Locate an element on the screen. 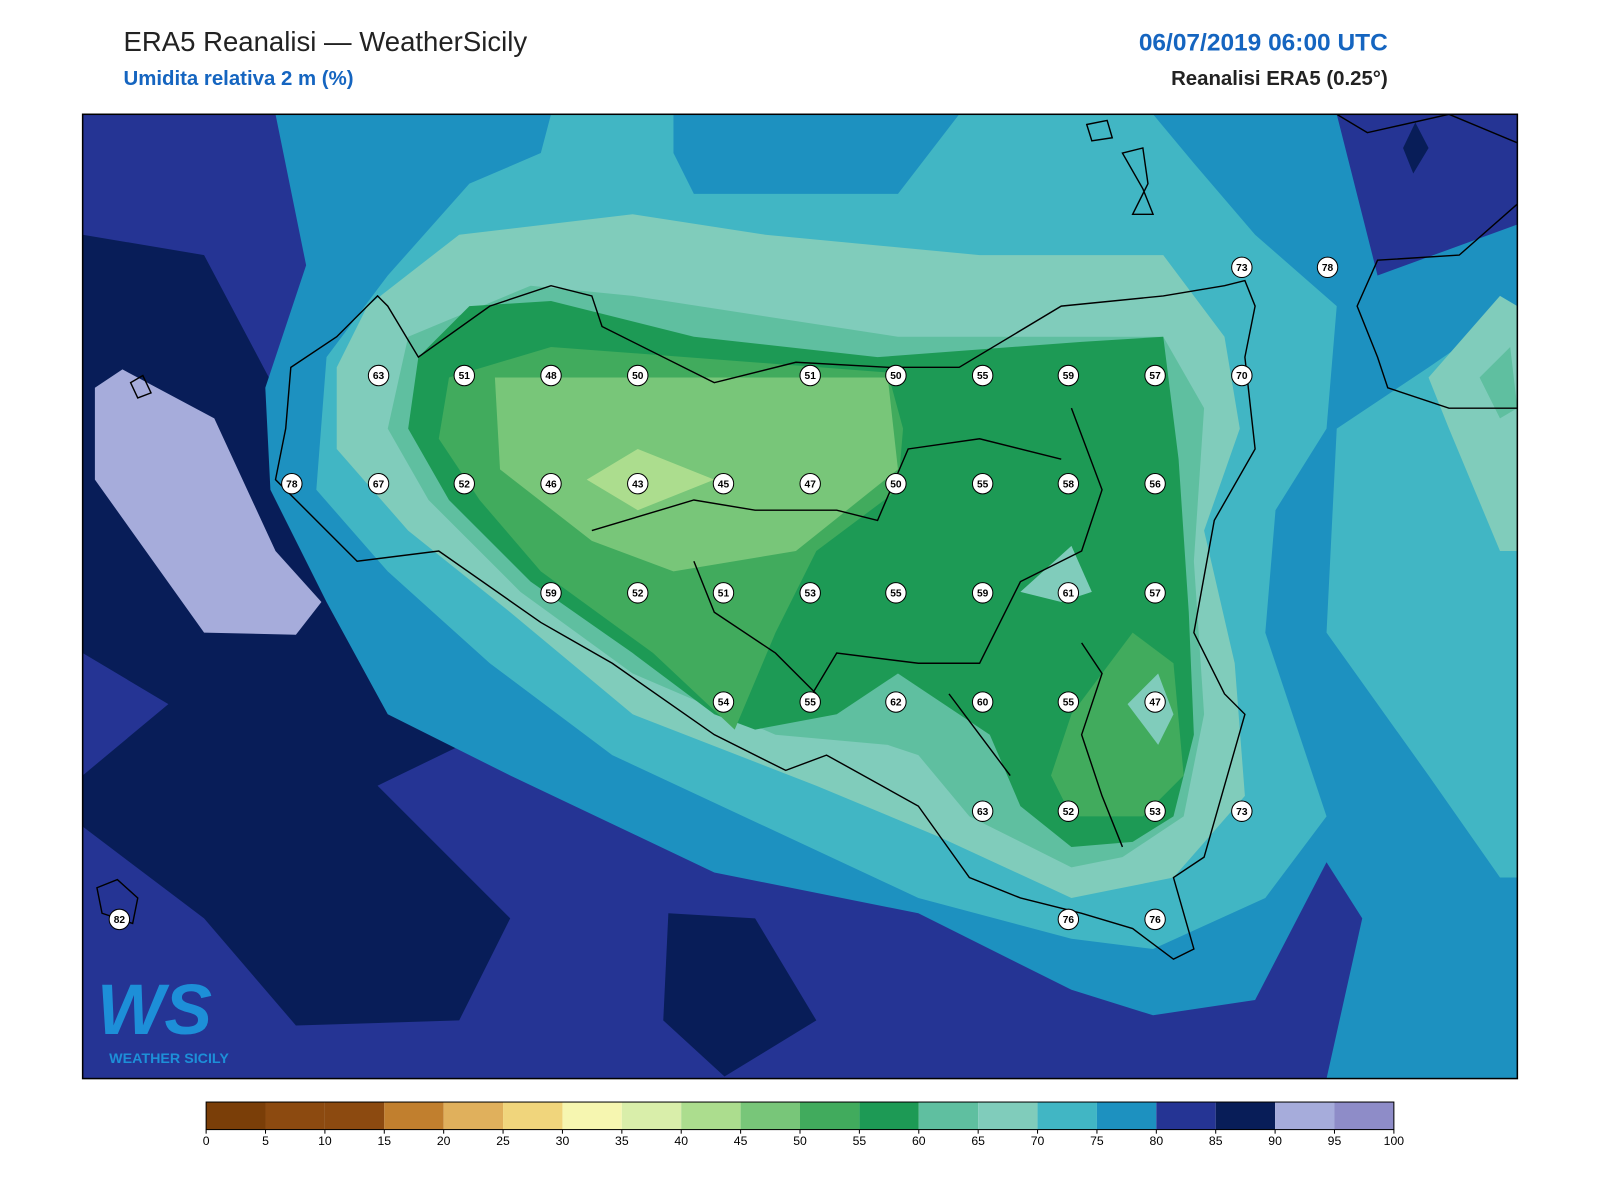 This screenshot has width=1600, height=1200. colorbar-tick-label: 30 is located at coordinates (563, 1141).